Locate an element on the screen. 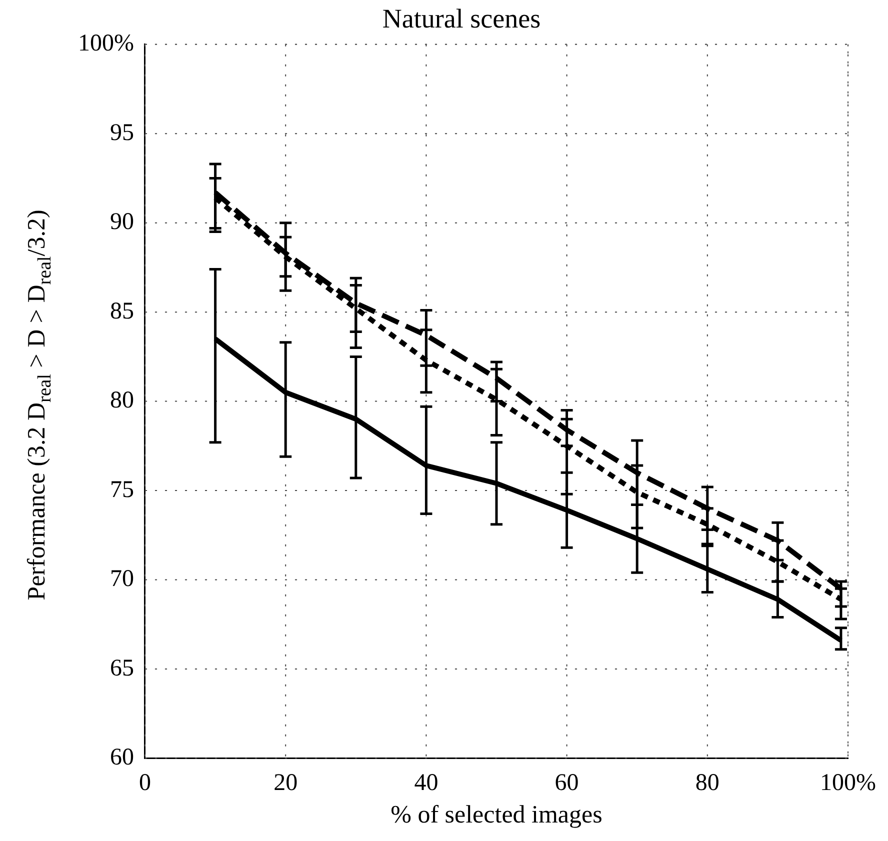  y-tick-label: 95 is located at coordinates (122, 133).